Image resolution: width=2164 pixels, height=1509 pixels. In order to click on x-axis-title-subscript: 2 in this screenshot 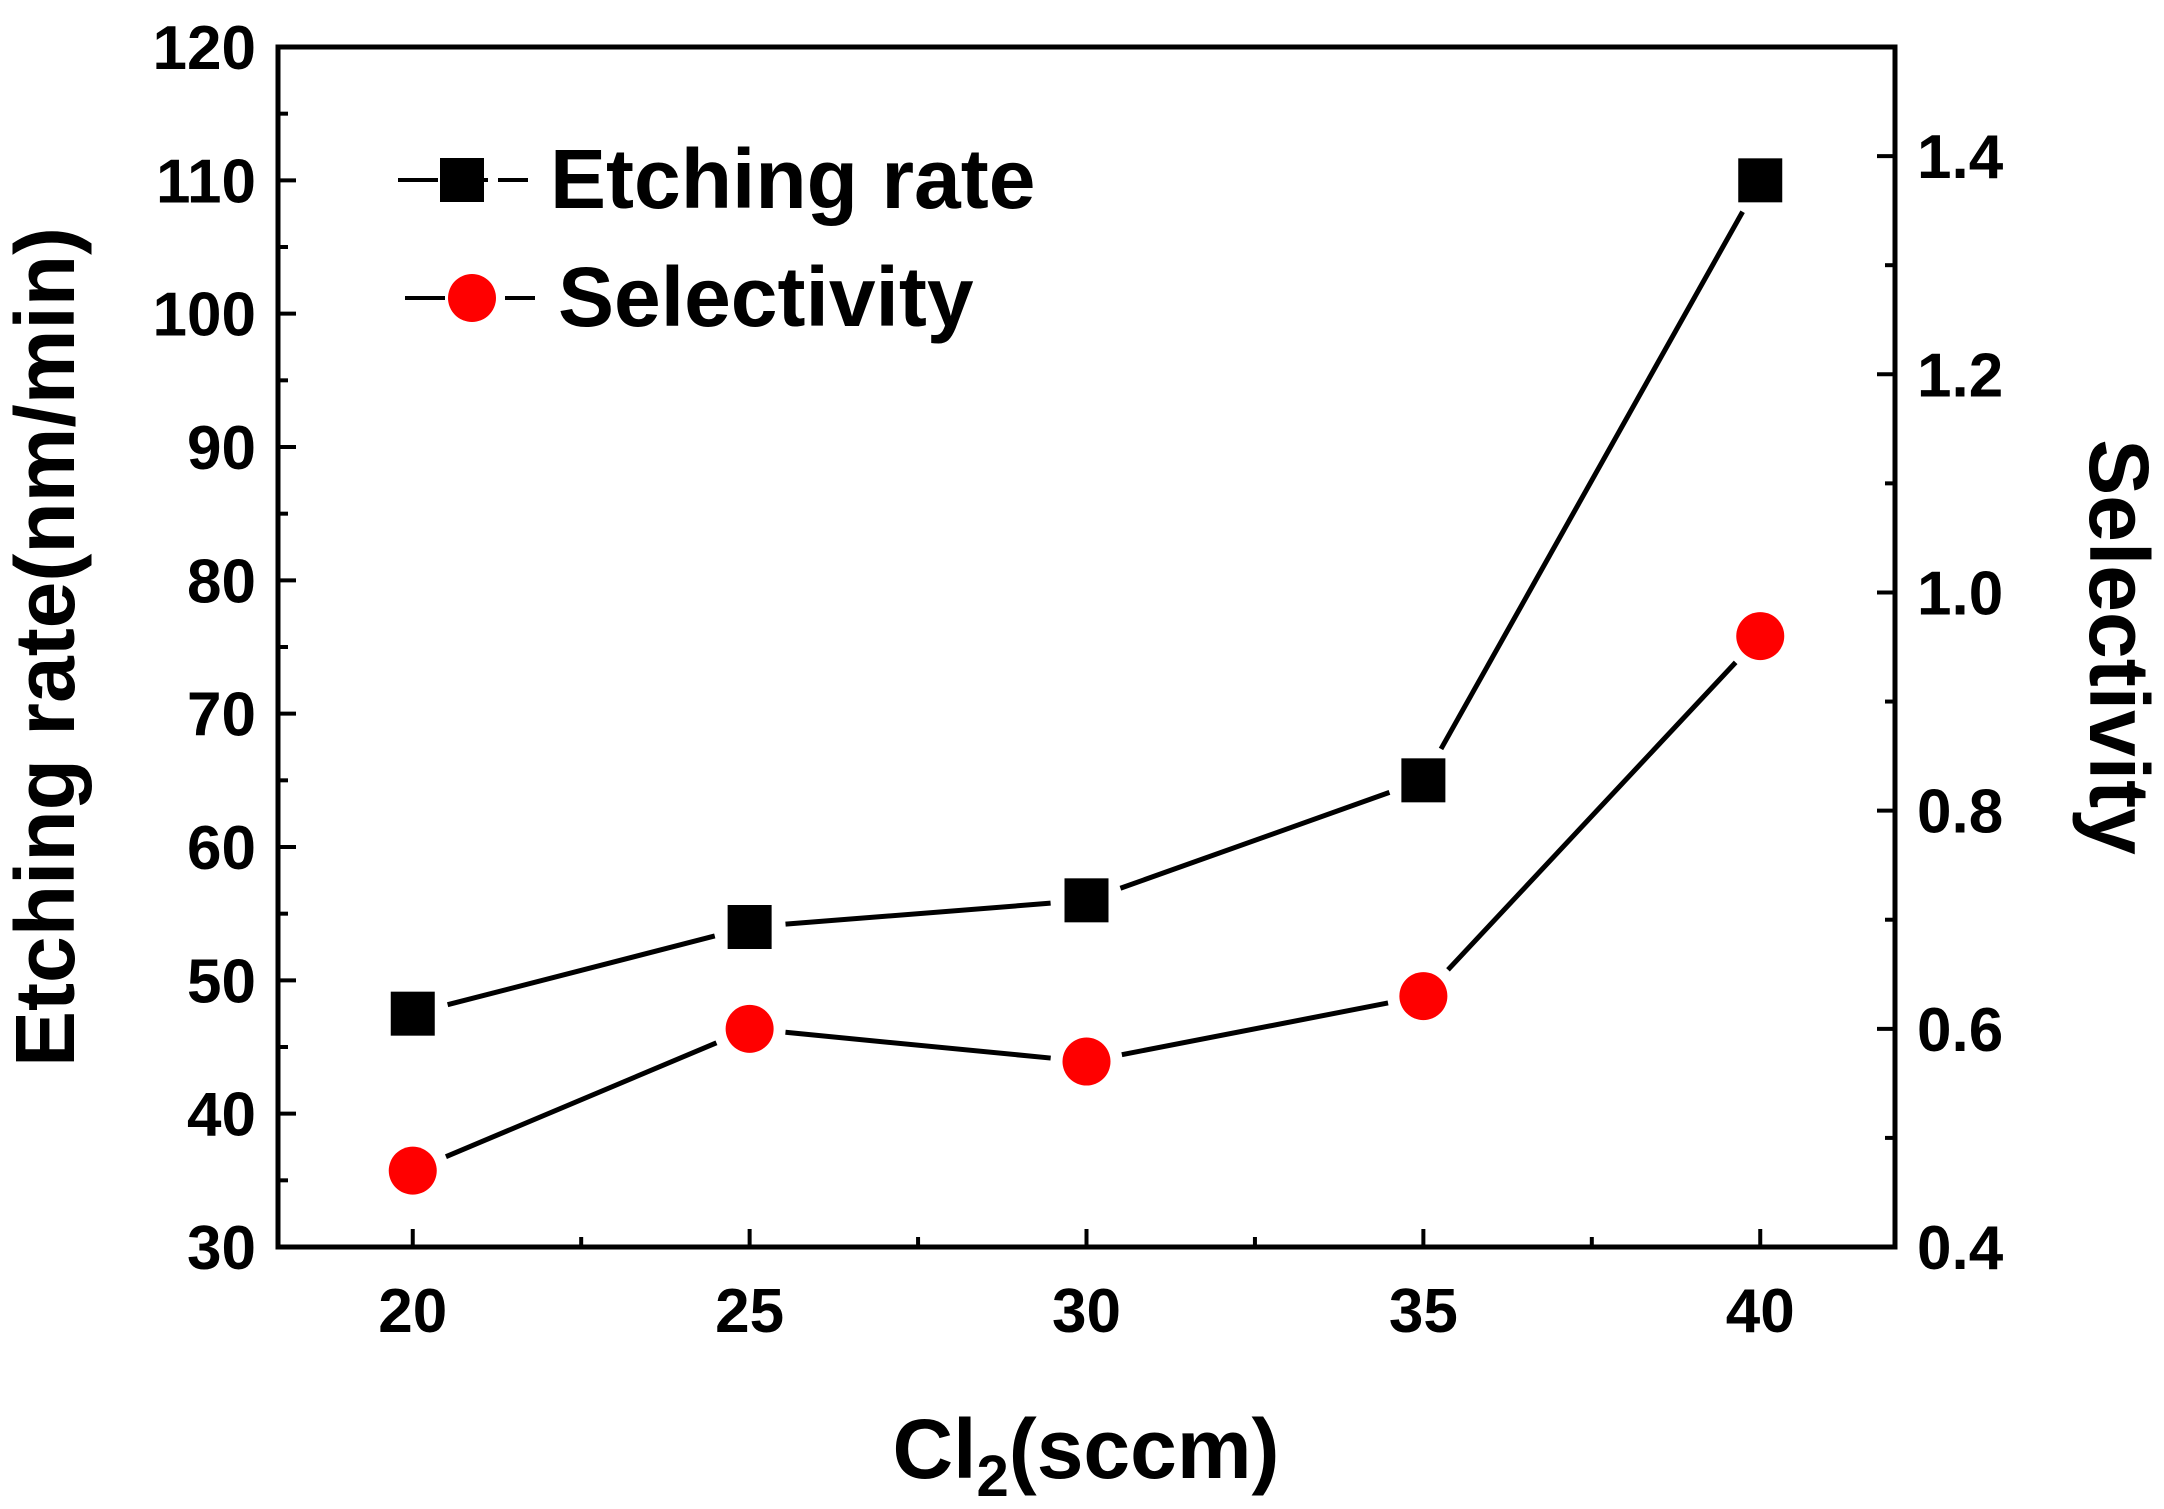, I will do `click(992, 1476)`.